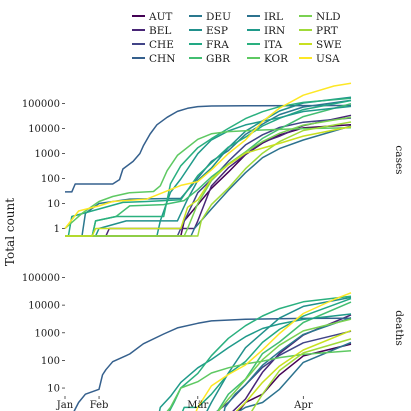 The height and width of the screenshot is (411, 411). I want to click on legend-item: AUT, so click(152, 17).